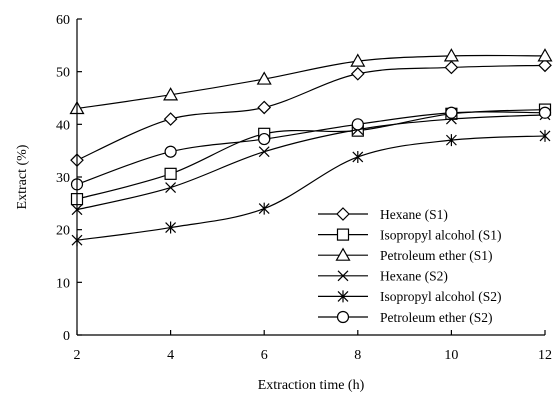 Image resolution: width=555 pixels, height=395 pixels. What do you see at coordinates (343, 214) in the screenshot?
I see `diamond-icon` at bounding box center [343, 214].